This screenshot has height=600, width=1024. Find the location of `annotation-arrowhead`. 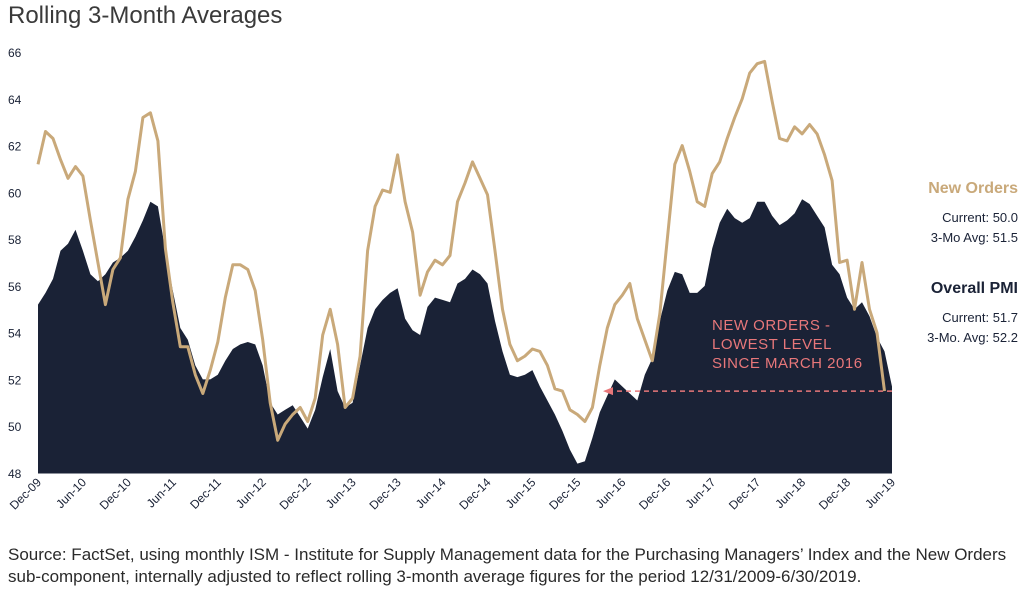

annotation-arrowhead is located at coordinates (608, 391).